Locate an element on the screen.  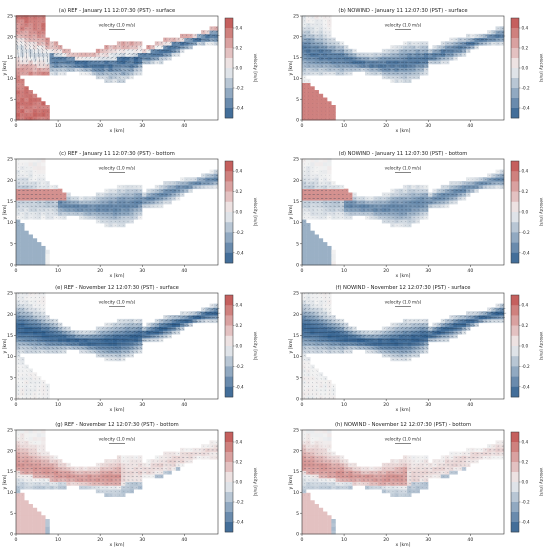
x-axis-label: x [km] is located at coordinates (117, 410).